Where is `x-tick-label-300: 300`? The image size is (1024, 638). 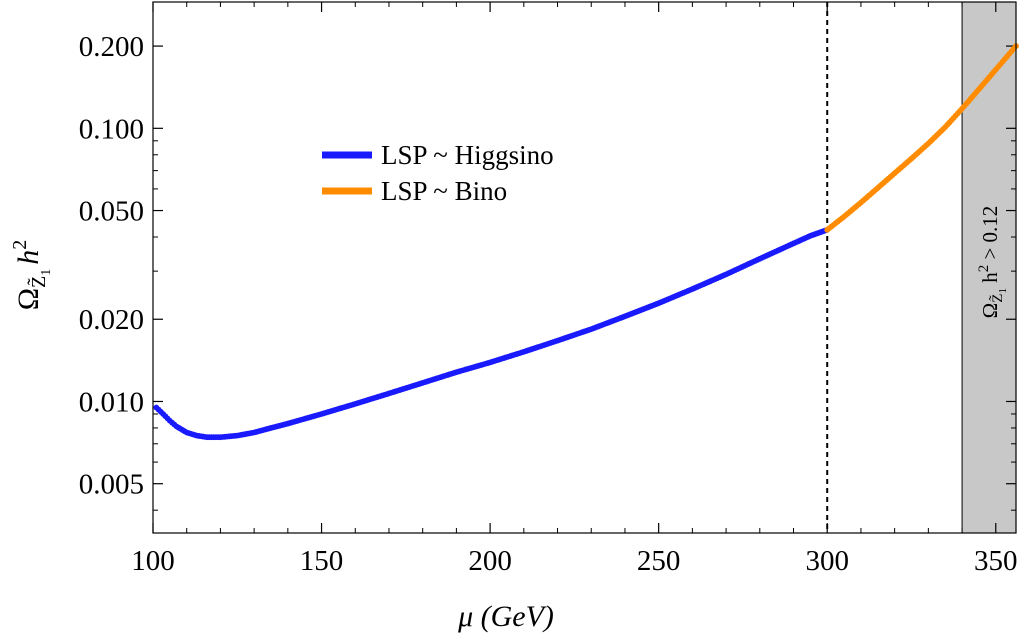 x-tick-label-300: 300 is located at coordinates (827, 561).